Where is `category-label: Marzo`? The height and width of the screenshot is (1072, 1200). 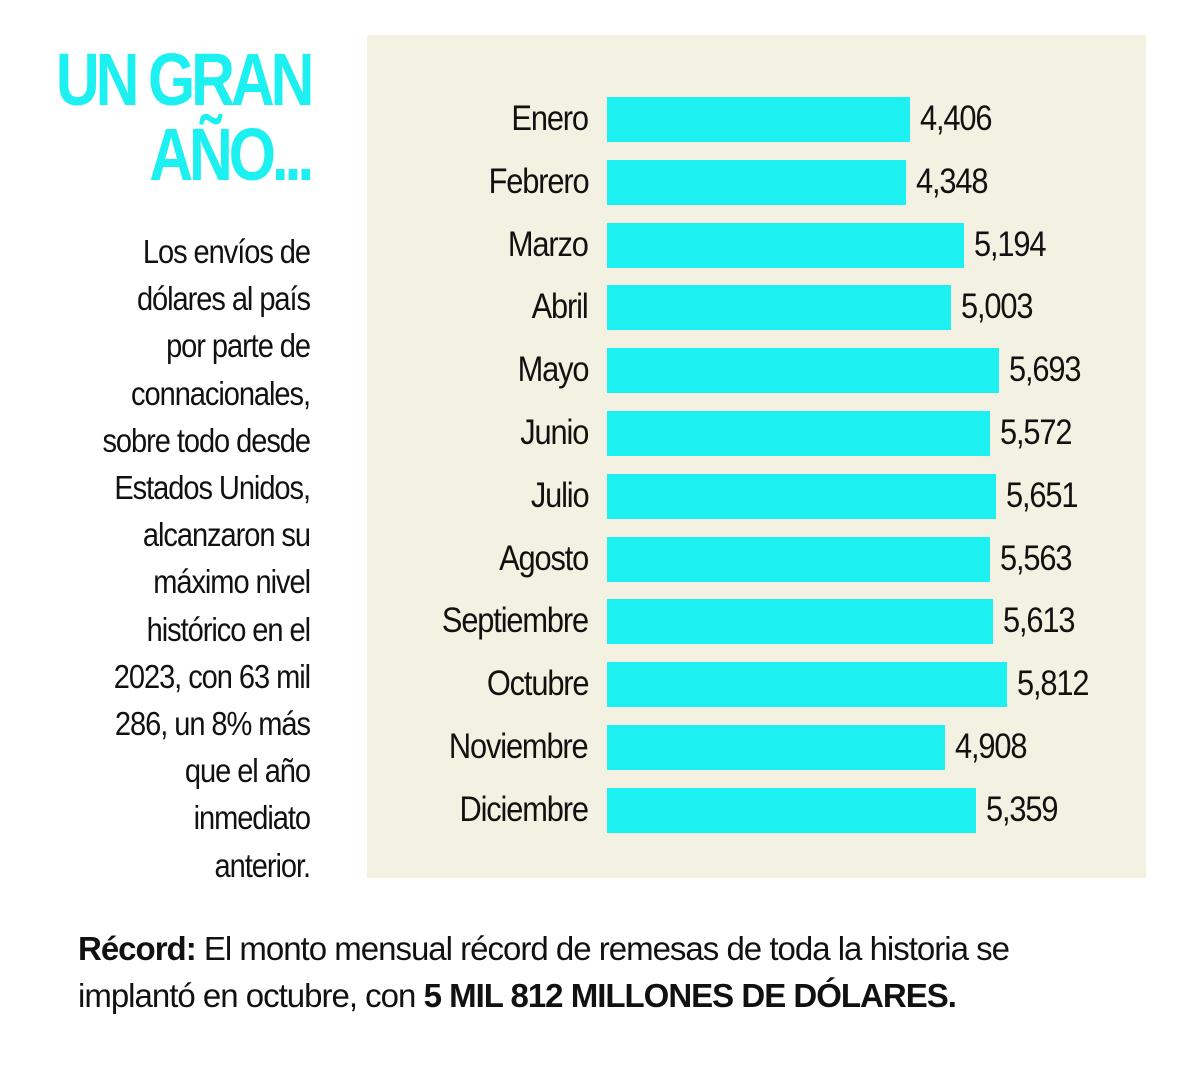
category-label: Marzo is located at coordinates (548, 244).